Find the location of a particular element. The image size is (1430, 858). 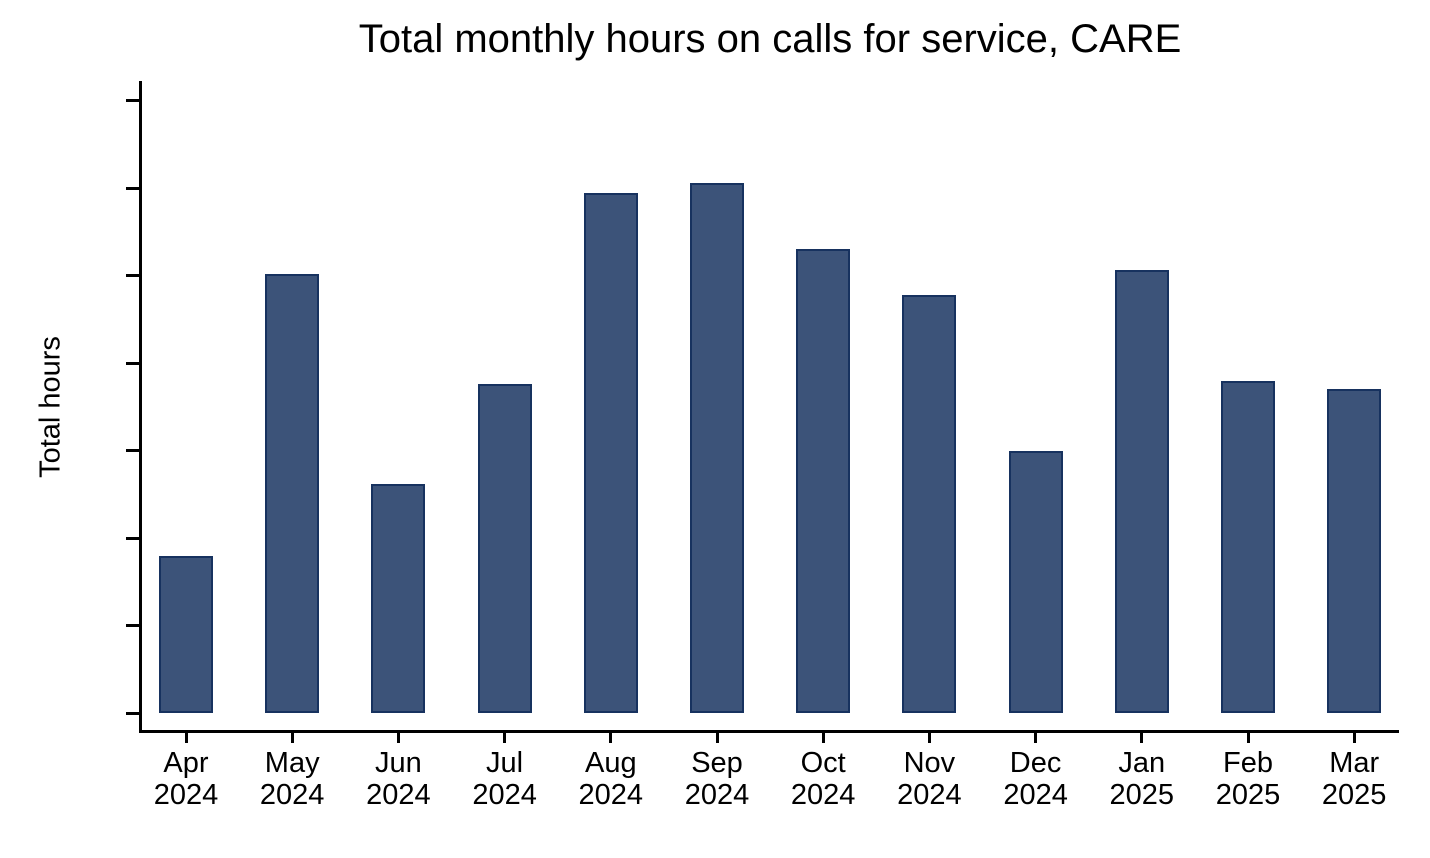

x-axis-tick-label: Oct 2024 is located at coordinates (823, 779).